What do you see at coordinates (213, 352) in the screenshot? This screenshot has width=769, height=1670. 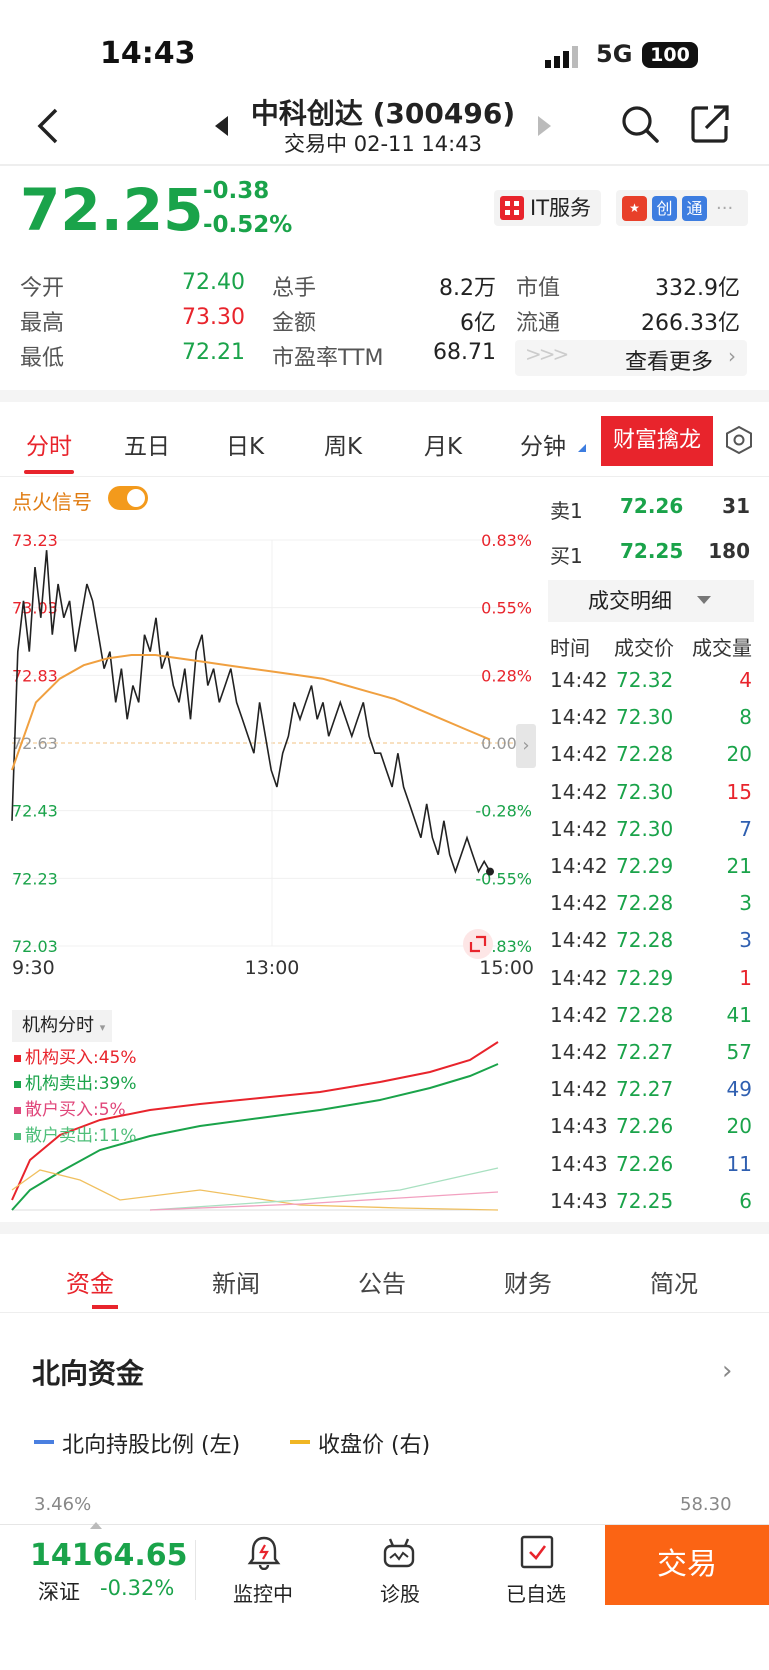 I see `stat-value: 72.21` at bounding box center [213, 352].